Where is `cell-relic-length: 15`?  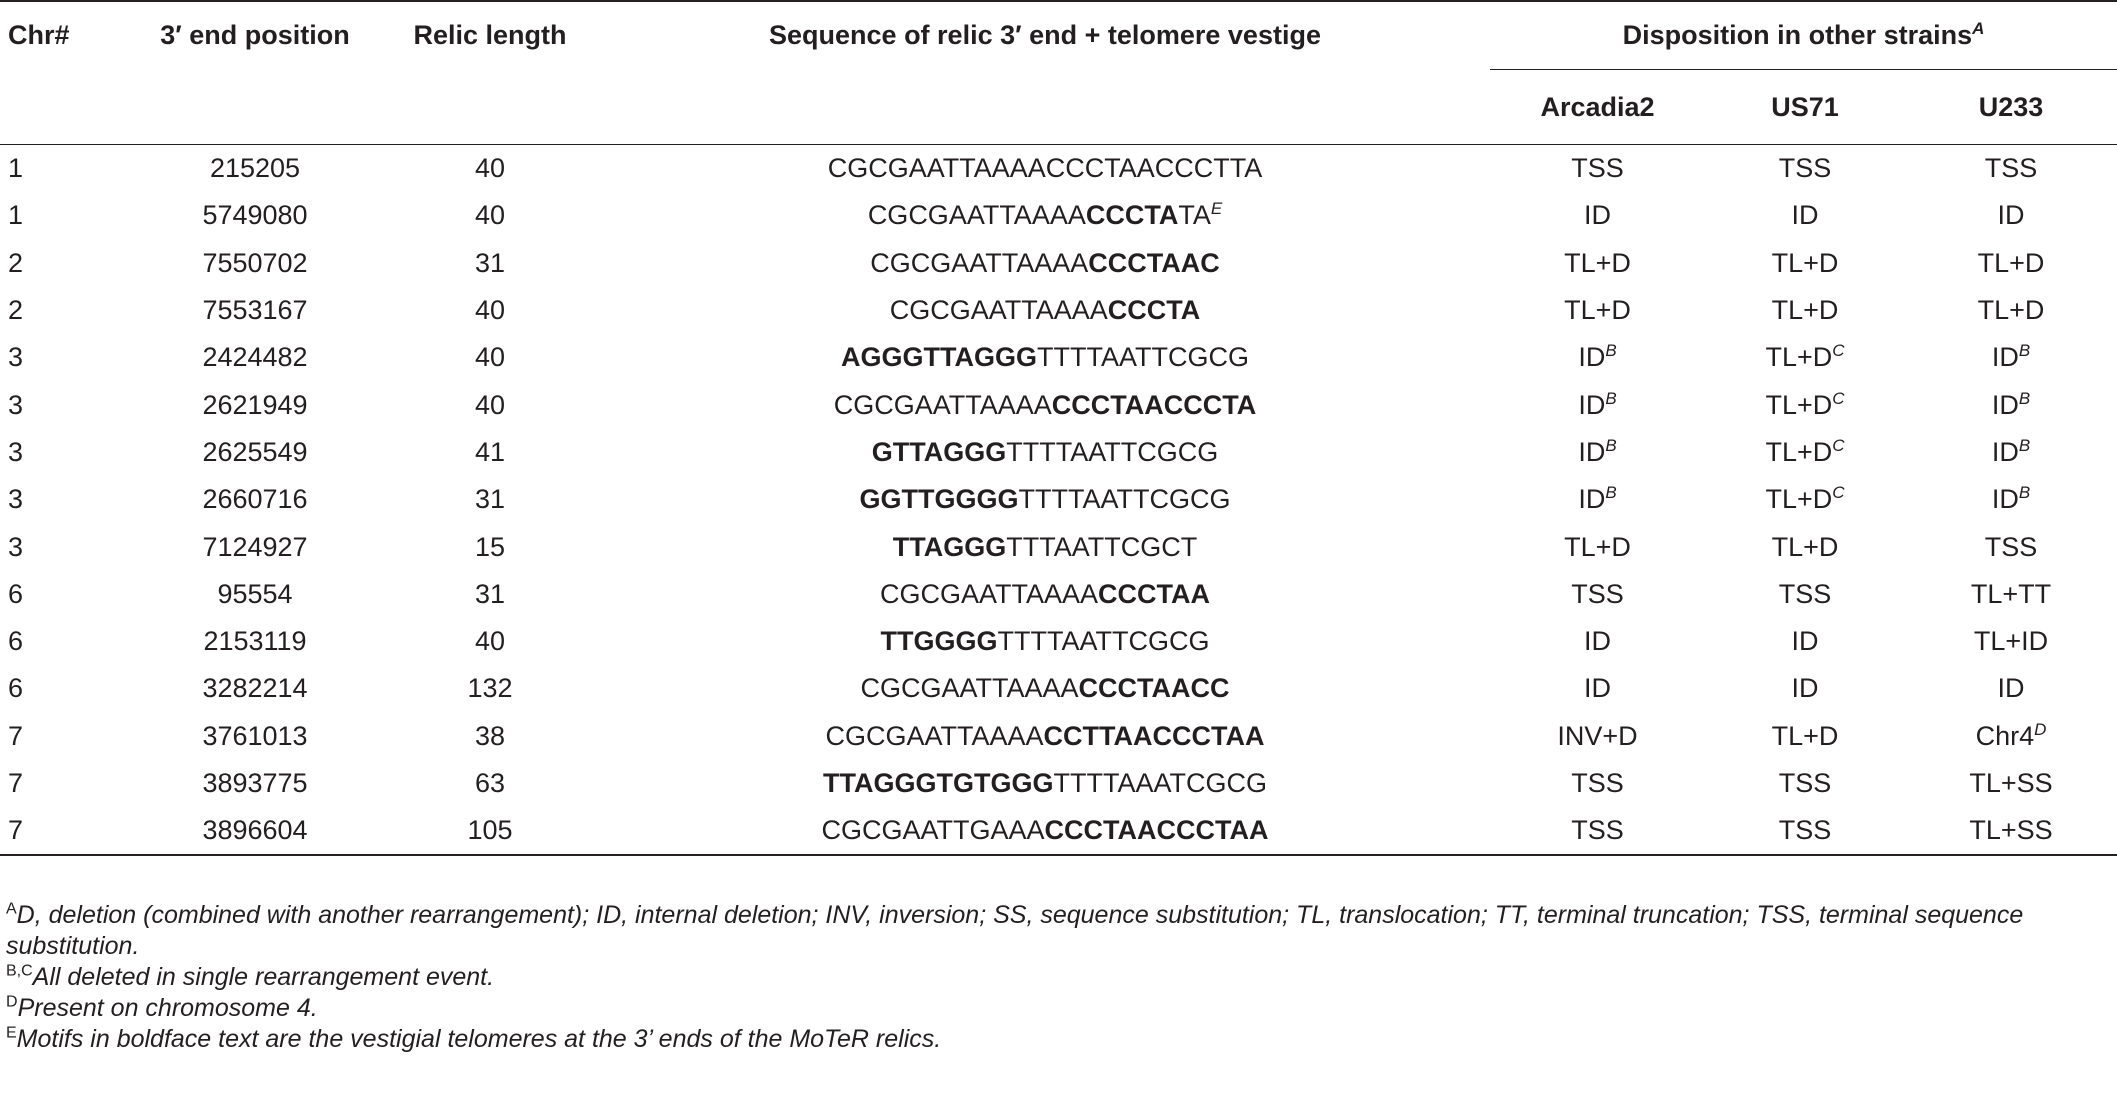 cell-relic-length: 15 is located at coordinates (490, 546).